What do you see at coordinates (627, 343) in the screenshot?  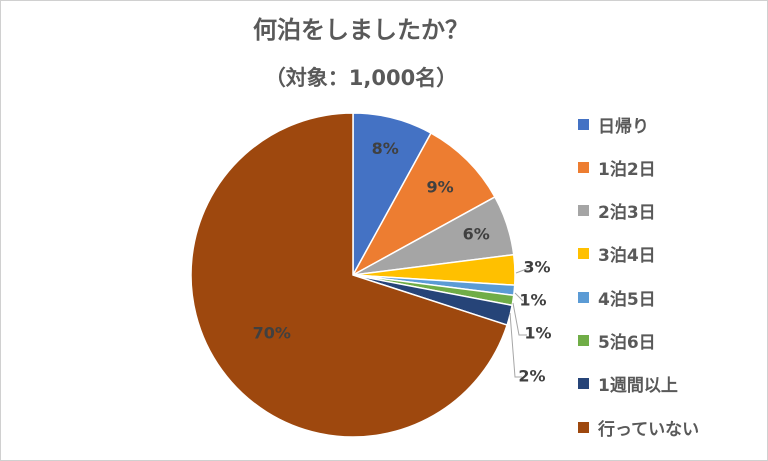 I see `legend-label: 5泊6日` at bounding box center [627, 343].